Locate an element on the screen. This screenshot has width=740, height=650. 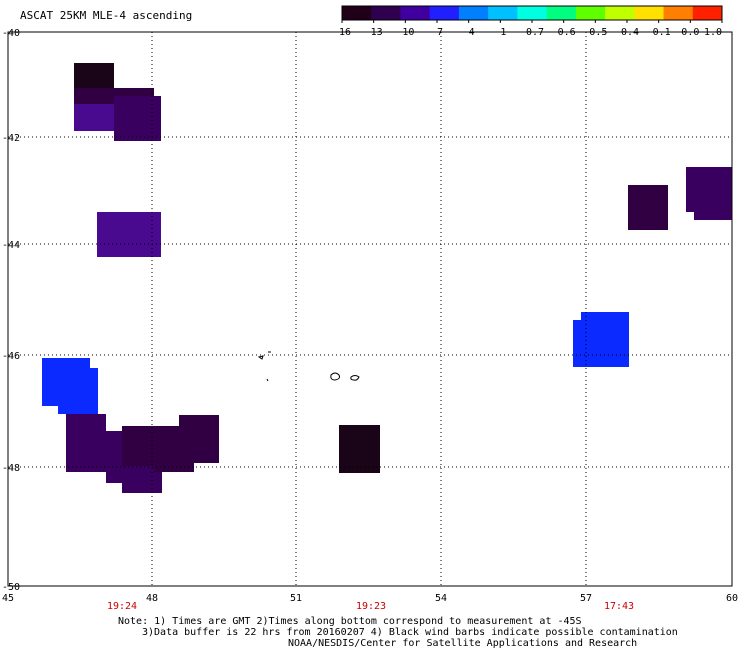
x-tick-label: 57 is located at coordinates (586, 598).